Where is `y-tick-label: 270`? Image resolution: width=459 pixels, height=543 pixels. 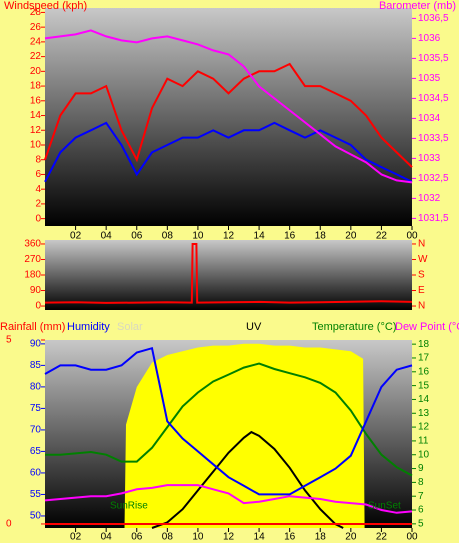 y-tick-label: 270 is located at coordinates (32, 259).